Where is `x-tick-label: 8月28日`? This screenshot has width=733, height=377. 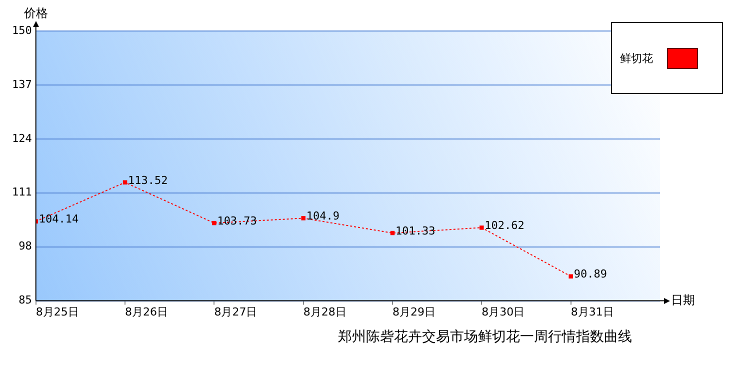 x-tick-label: 8月28日 is located at coordinates (324, 311).